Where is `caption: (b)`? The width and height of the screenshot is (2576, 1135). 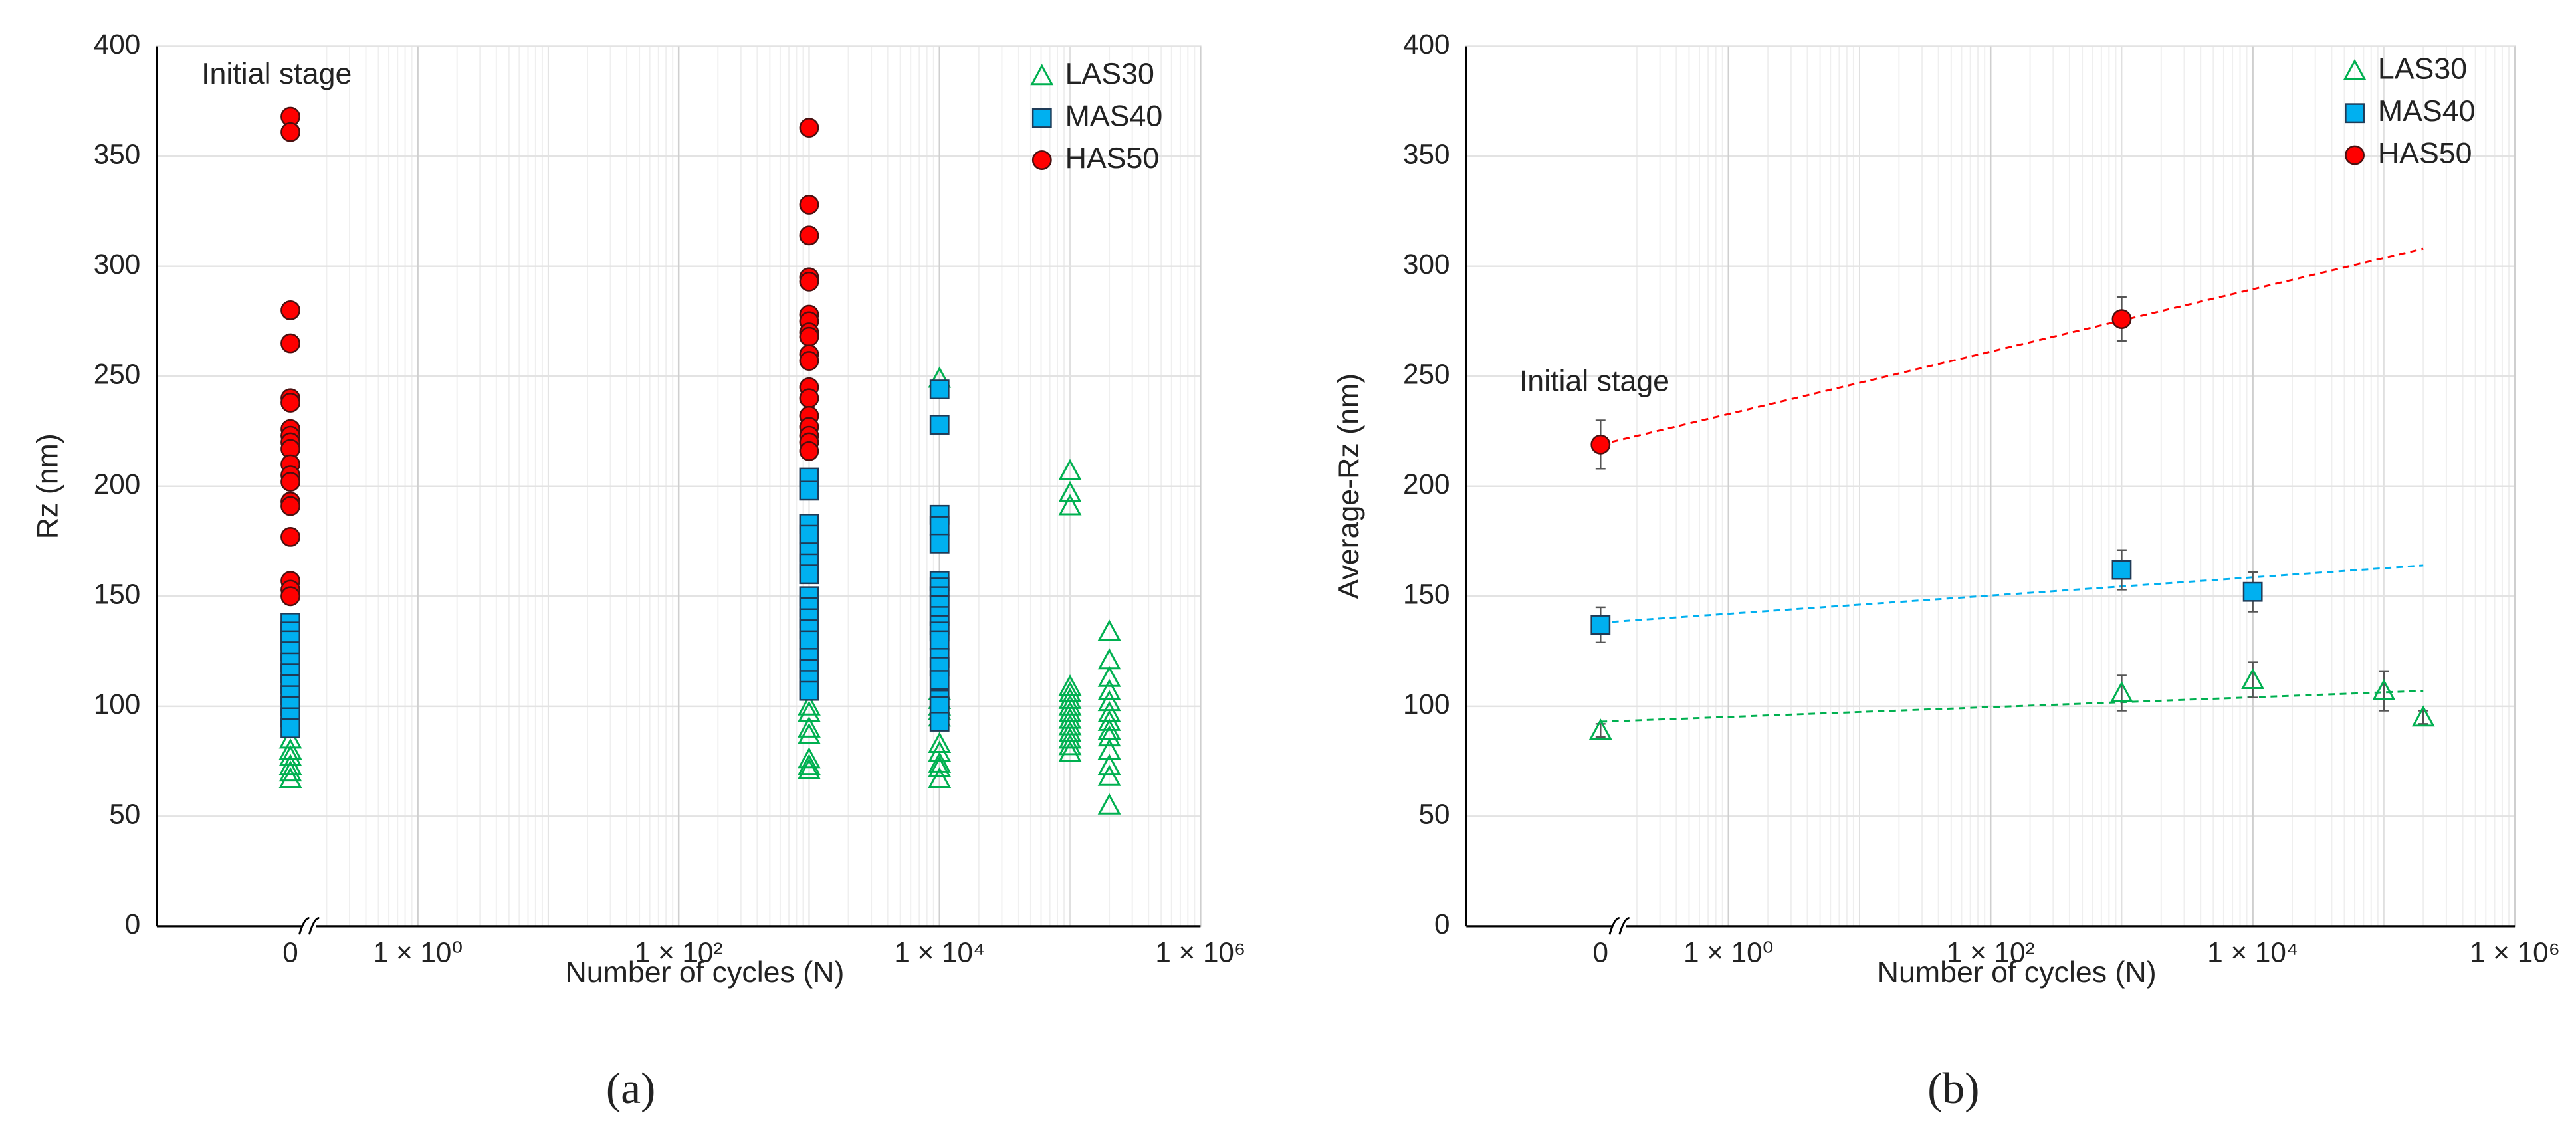
caption: (b) is located at coordinates (1953, 1088).